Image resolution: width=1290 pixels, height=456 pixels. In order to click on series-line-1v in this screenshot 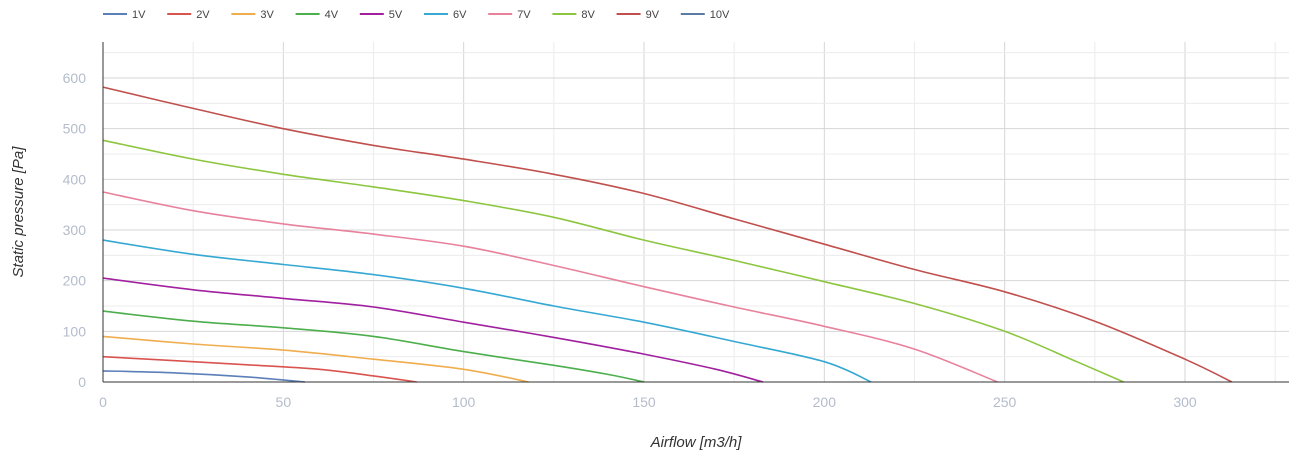, I will do `click(204, 376)`.